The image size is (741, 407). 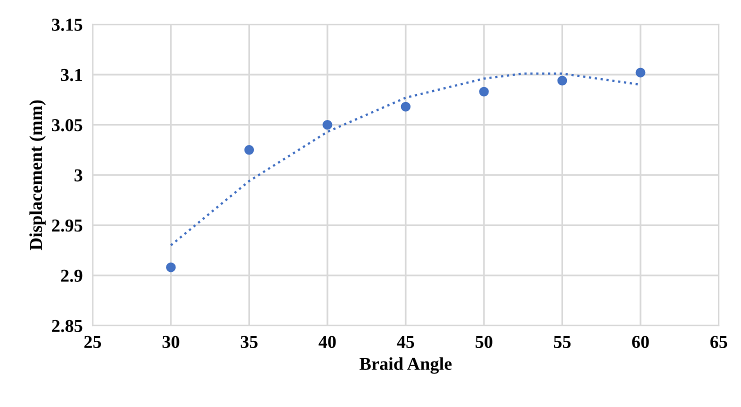 I want to click on y-tick-label: 3.15, so click(x=67, y=24).